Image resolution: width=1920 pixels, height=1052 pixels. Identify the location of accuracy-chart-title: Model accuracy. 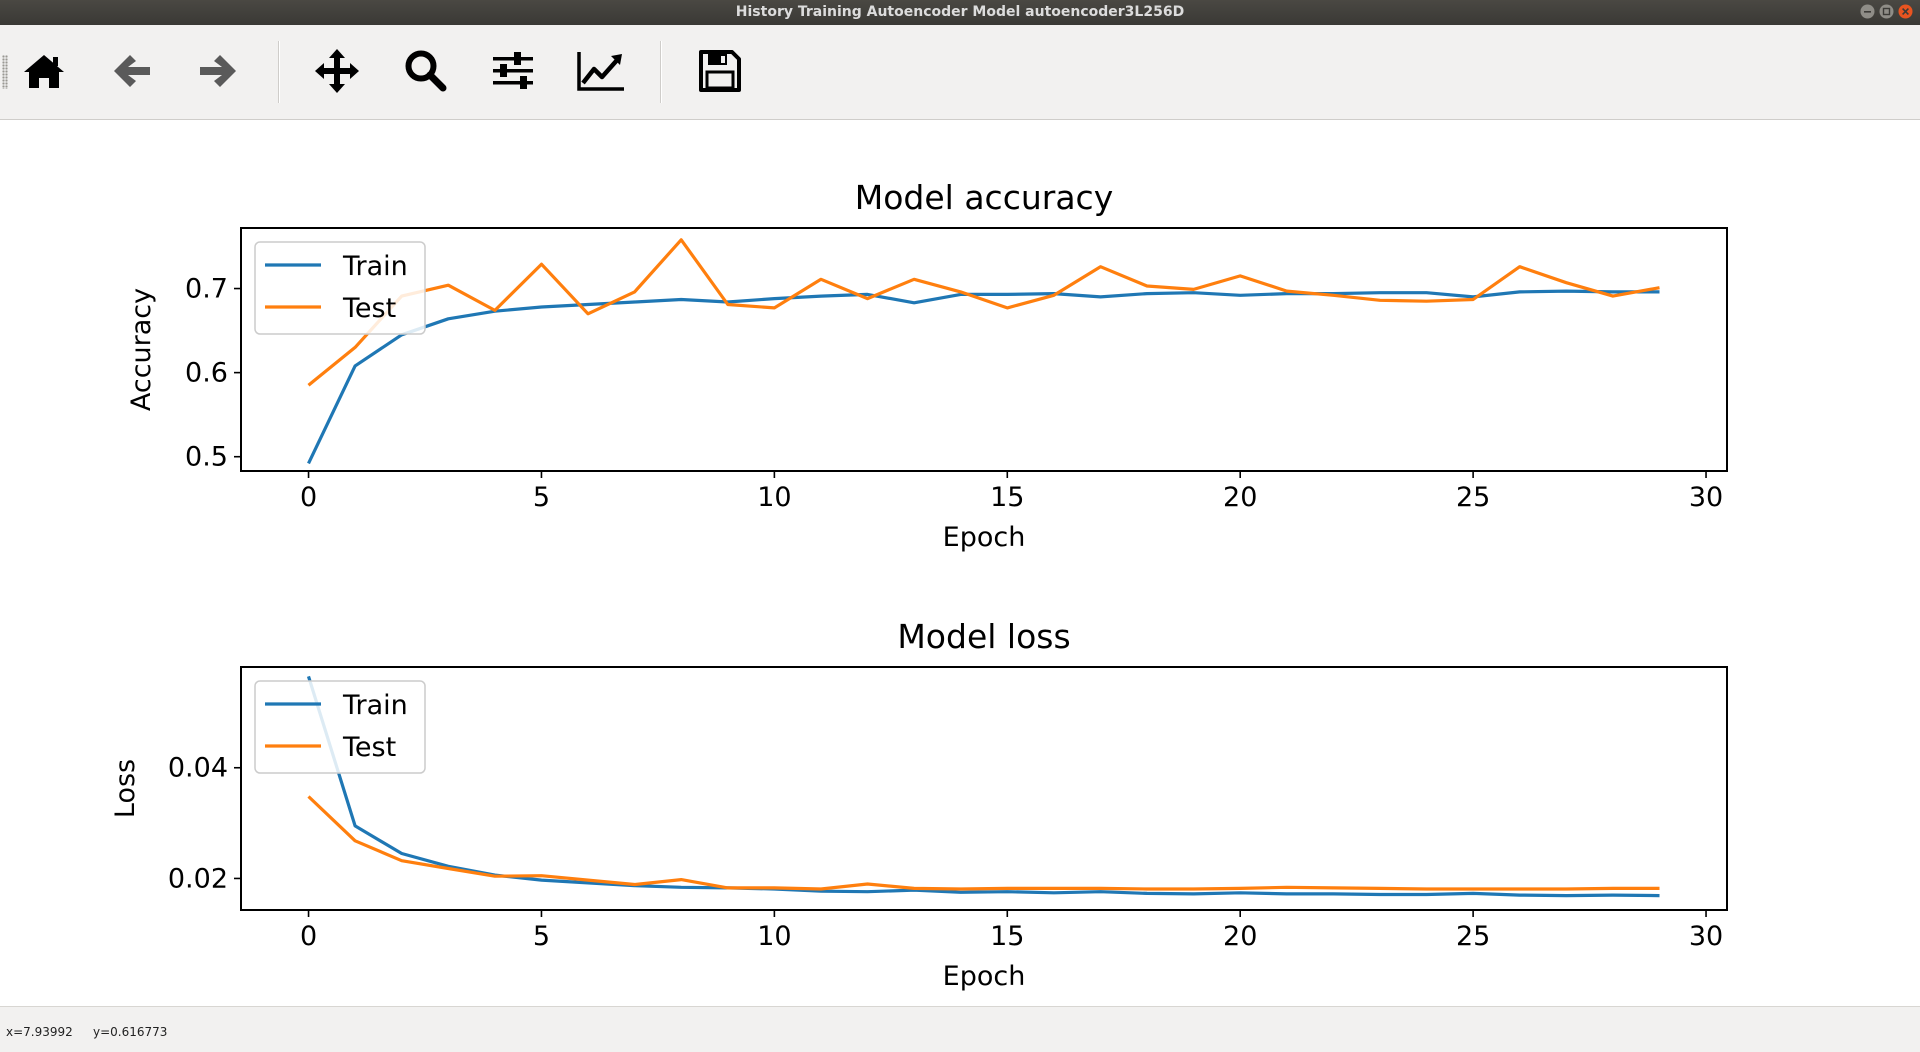
(984, 197).